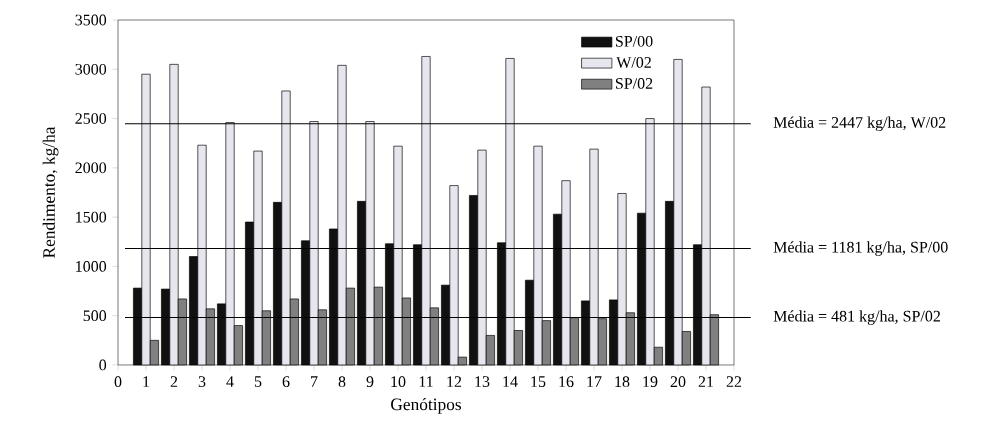 The height and width of the screenshot is (438, 1008). Describe the element at coordinates (678, 382) in the screenshot. I see `x-tick-label: 20` at that location.